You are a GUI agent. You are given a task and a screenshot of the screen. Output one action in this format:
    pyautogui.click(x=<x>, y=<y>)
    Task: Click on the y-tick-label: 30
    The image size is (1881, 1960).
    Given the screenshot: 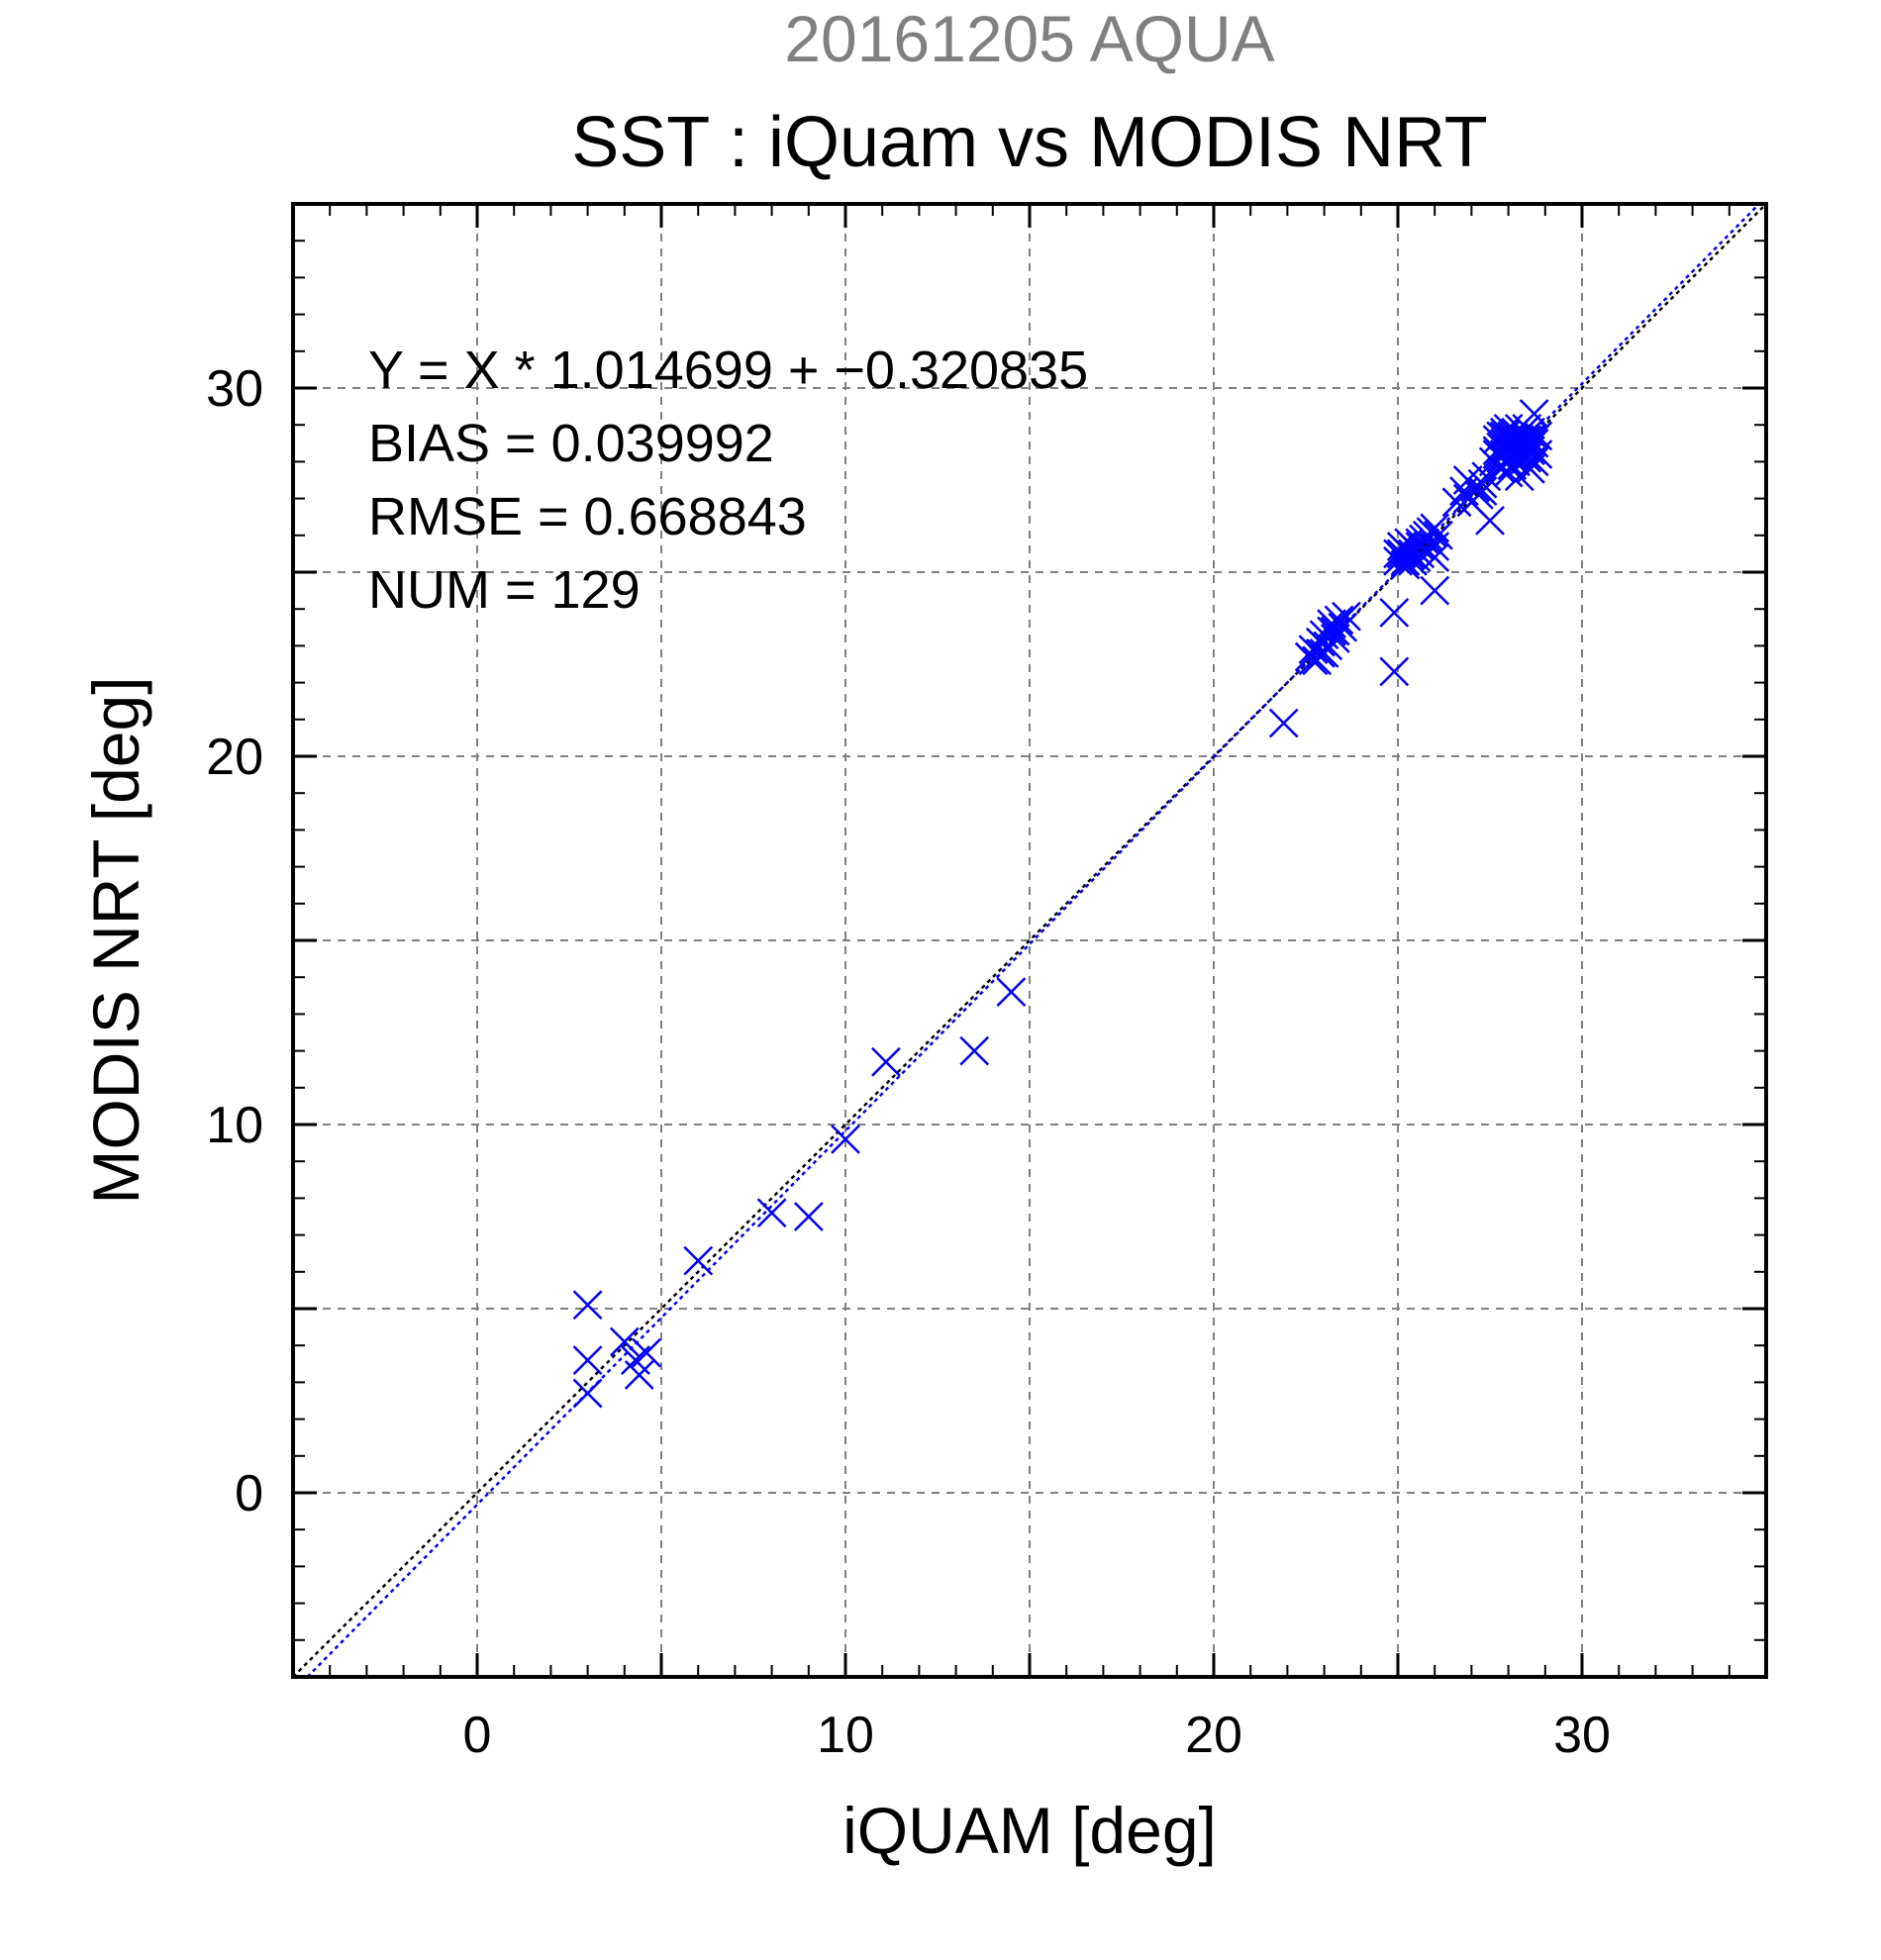 What is the action you would take?
    pyautogui.click(x=235, y=389)
    